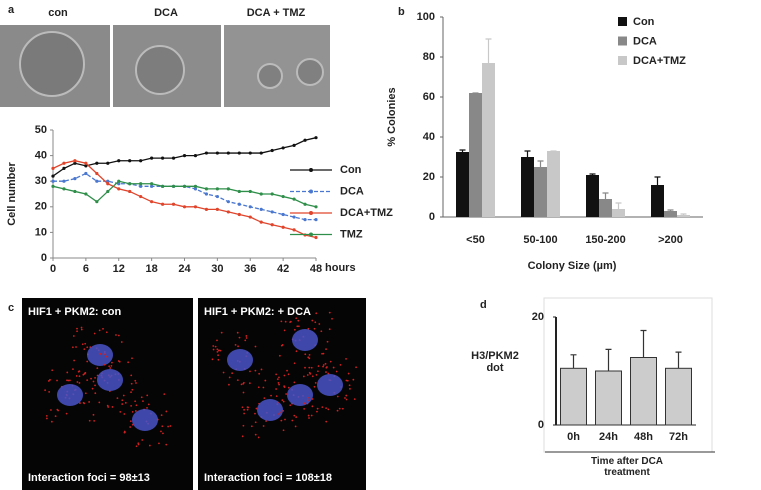 The image size is (761, 490). Describe the element at coordinates (12, 194) in the screenshot. I see `y-axis-label: Cell number` at that location.